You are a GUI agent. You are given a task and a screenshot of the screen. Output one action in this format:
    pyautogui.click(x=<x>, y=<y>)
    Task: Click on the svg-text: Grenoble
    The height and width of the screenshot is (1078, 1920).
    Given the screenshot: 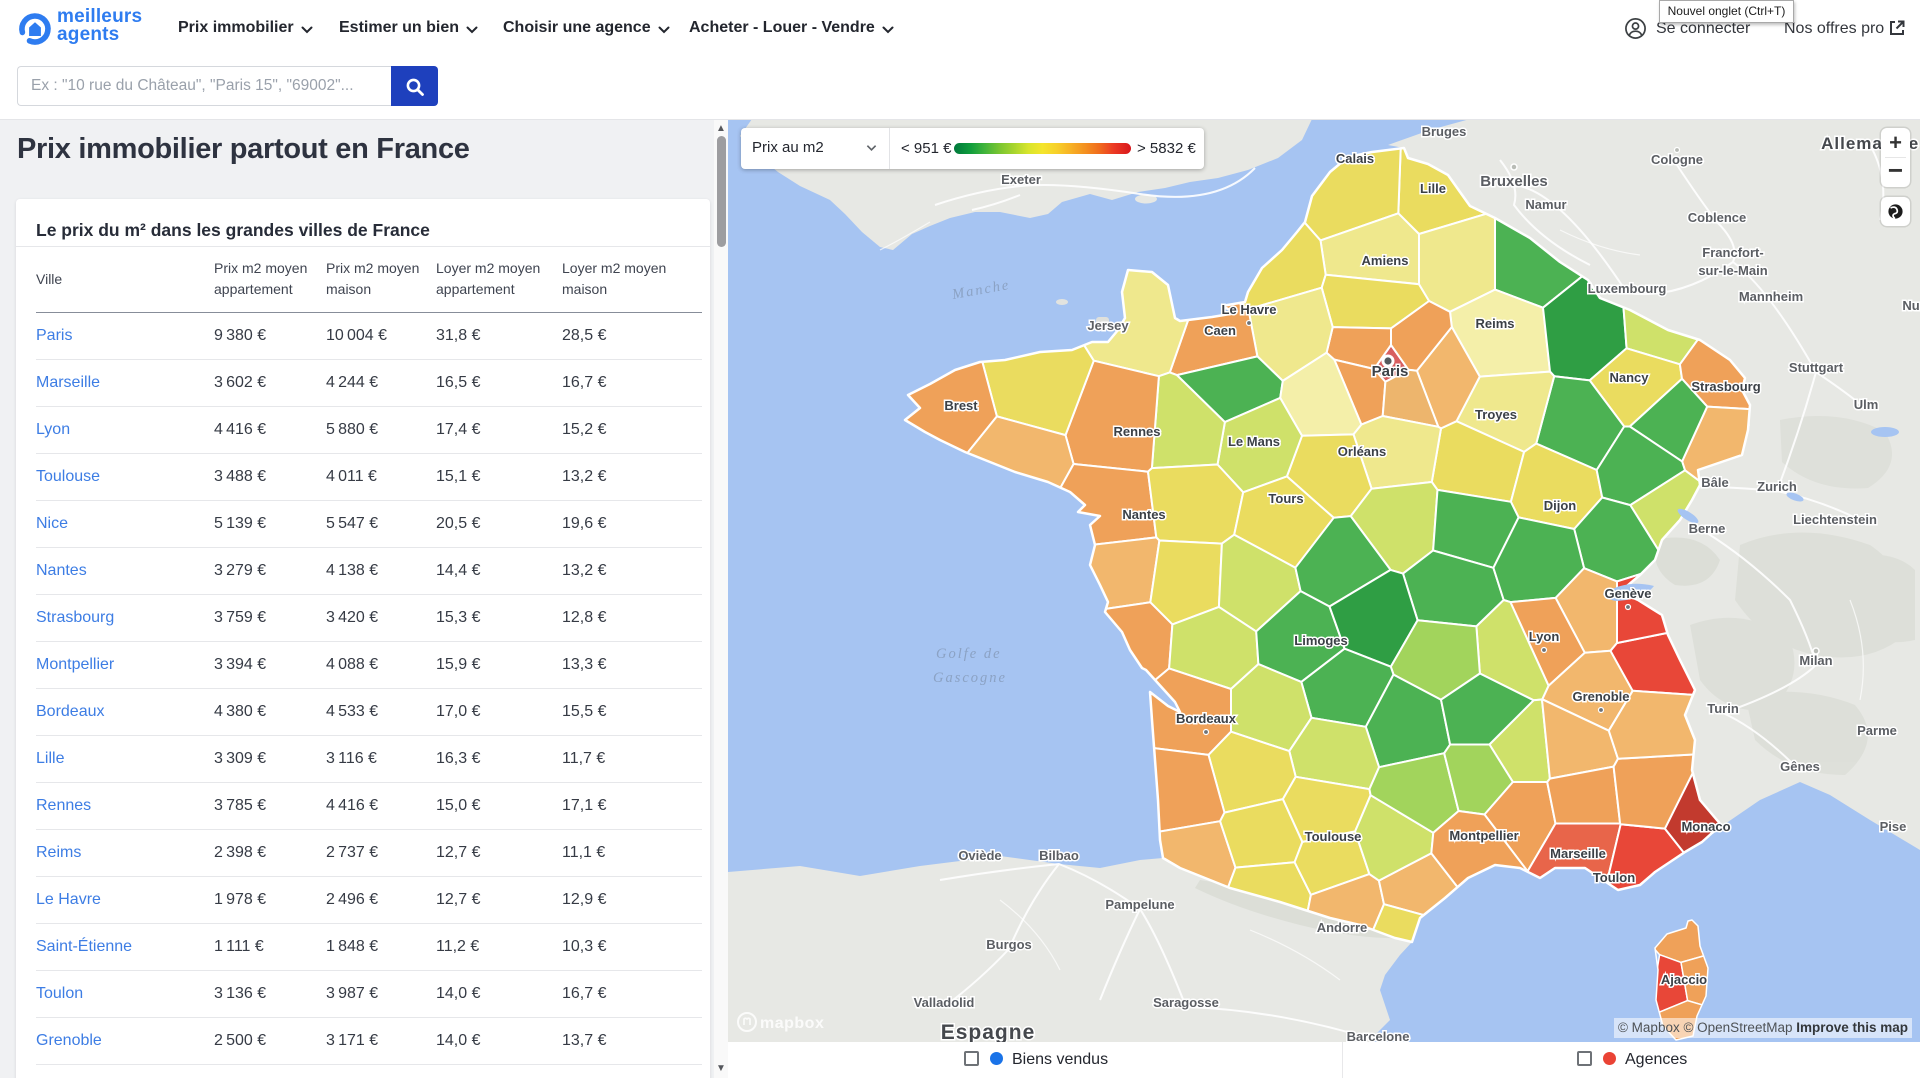 What is the action you would take?
    pyautogui.click(x=1600, y=696)
    